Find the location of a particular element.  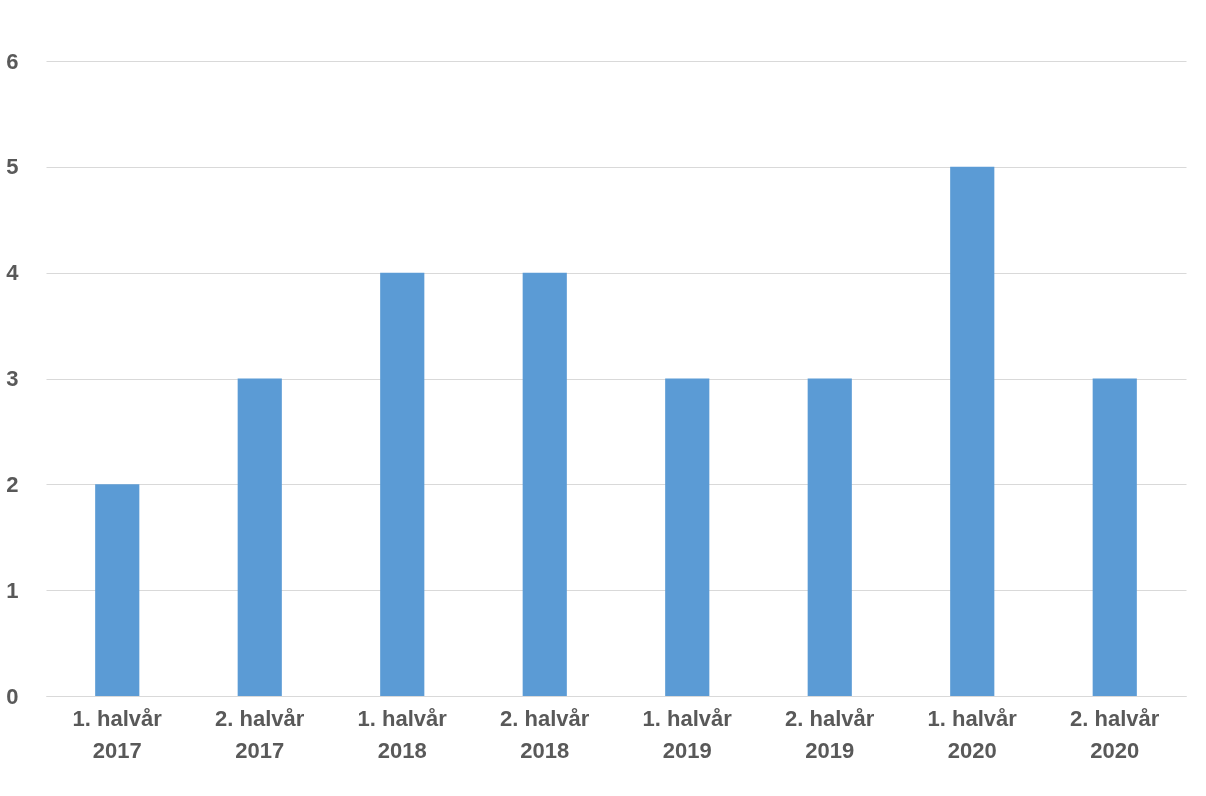

x-tick-label: 2. halvår 2019 is located at coordinates (830, 734).